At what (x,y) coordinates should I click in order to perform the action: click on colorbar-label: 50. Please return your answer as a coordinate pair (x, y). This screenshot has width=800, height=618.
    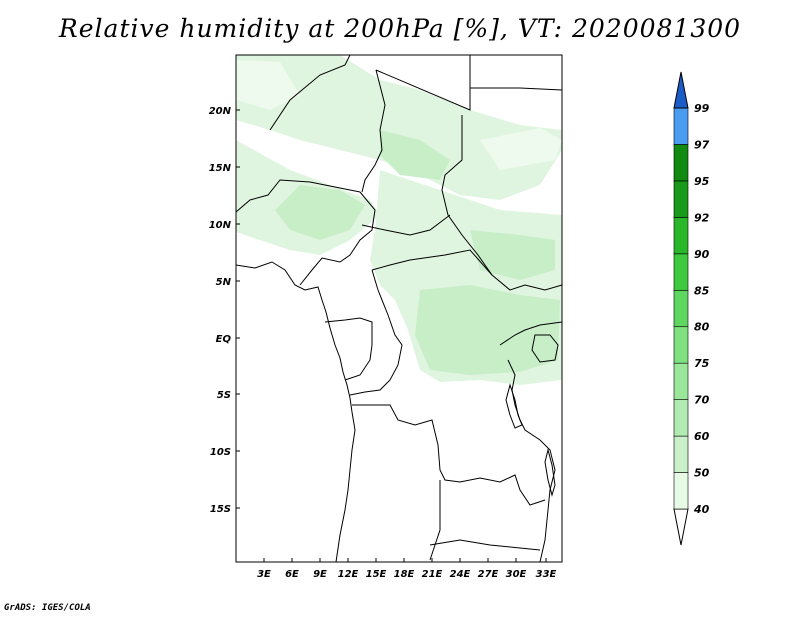
    Looking at the image, I should click on (702, 473).